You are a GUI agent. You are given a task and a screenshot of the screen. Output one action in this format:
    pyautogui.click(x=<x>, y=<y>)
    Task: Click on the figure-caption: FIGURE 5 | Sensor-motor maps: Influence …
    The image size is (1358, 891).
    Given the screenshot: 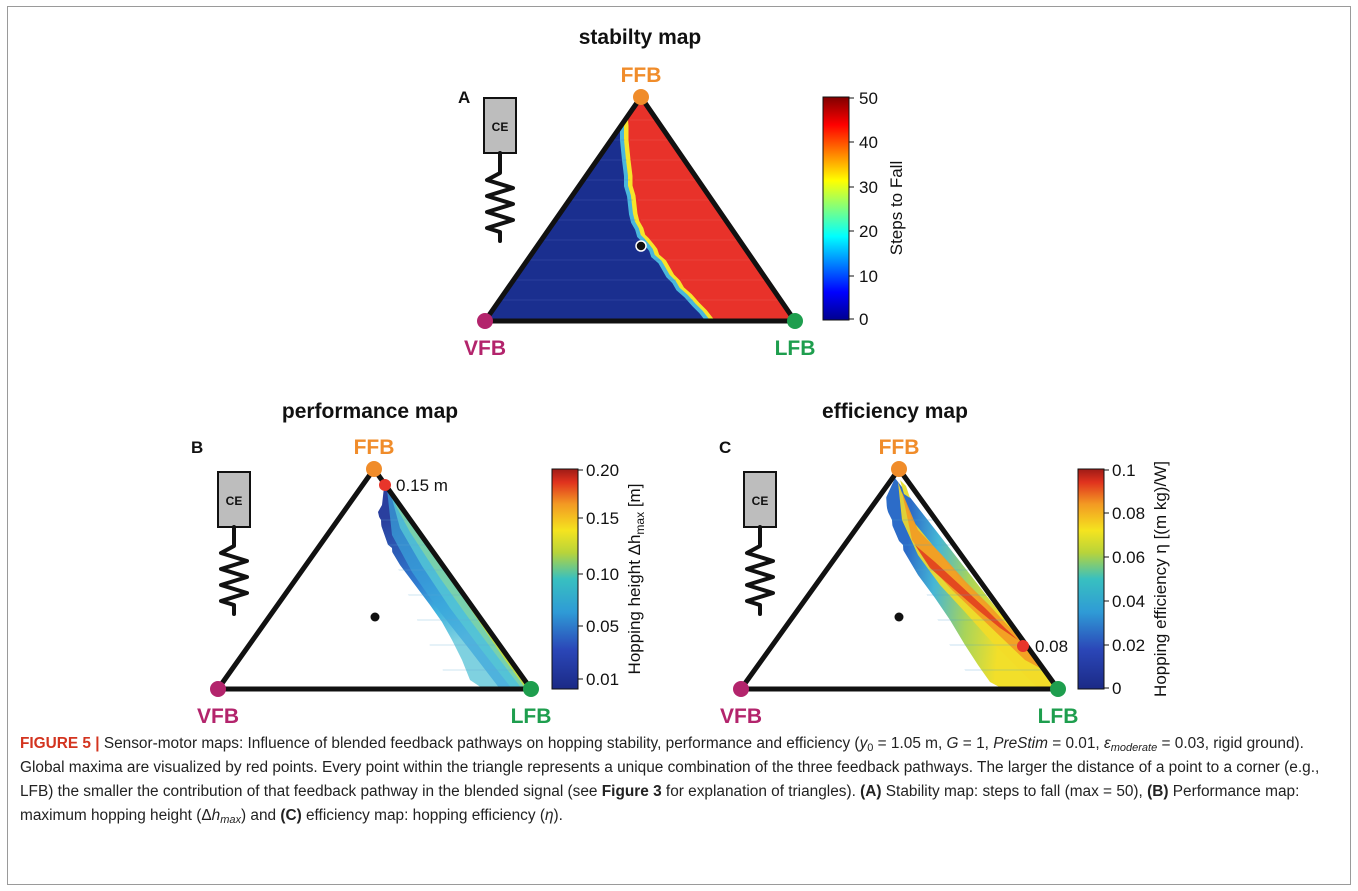 What is the action you would take?
    pyautogui.click(x=670, y=780)
    